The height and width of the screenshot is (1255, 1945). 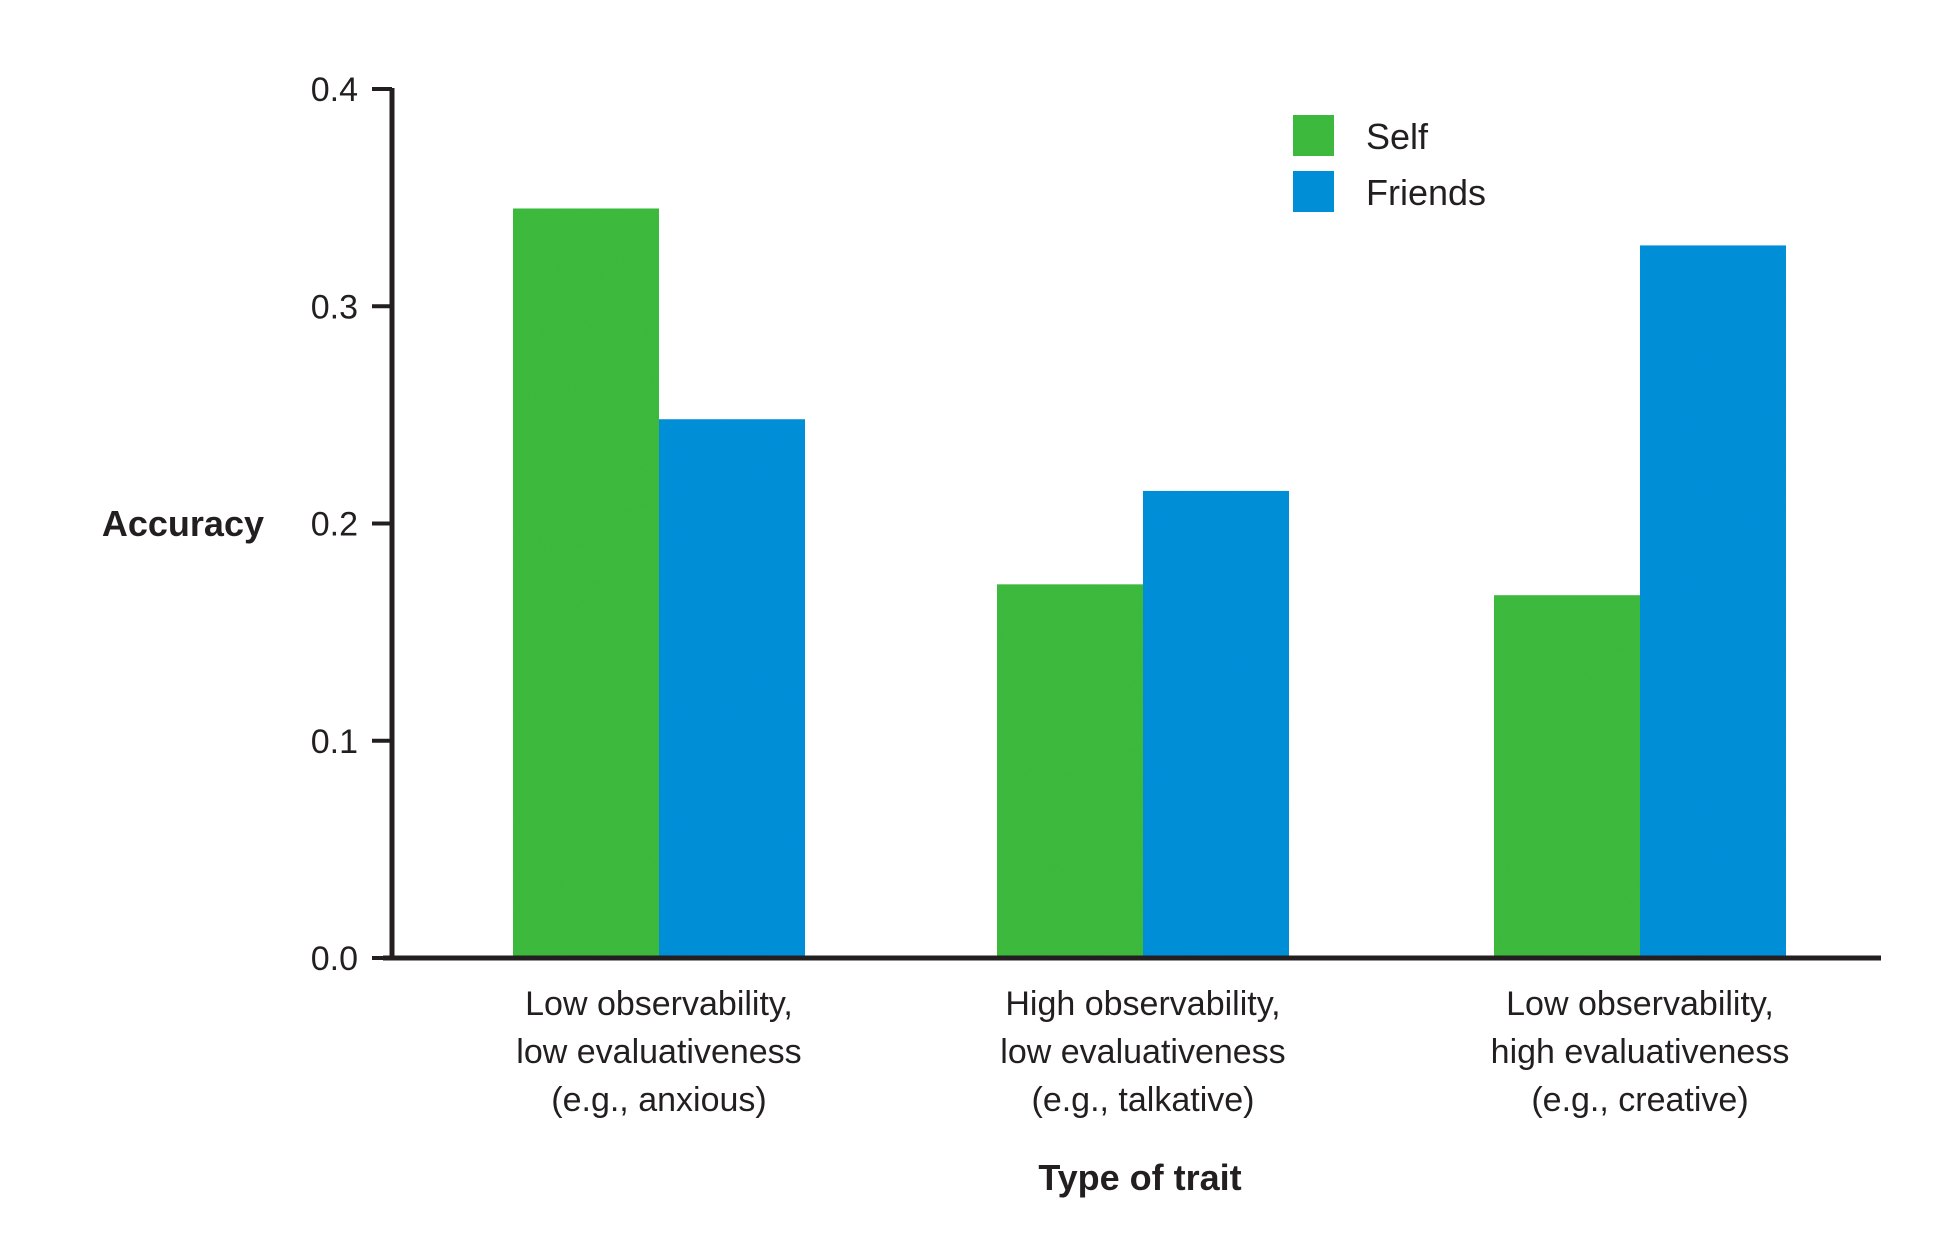 What do you see at coordinates (1139, 1177) in the screenshot?
I see `x-axis-title: Type of trait` at bounding box center [1139, 1177].